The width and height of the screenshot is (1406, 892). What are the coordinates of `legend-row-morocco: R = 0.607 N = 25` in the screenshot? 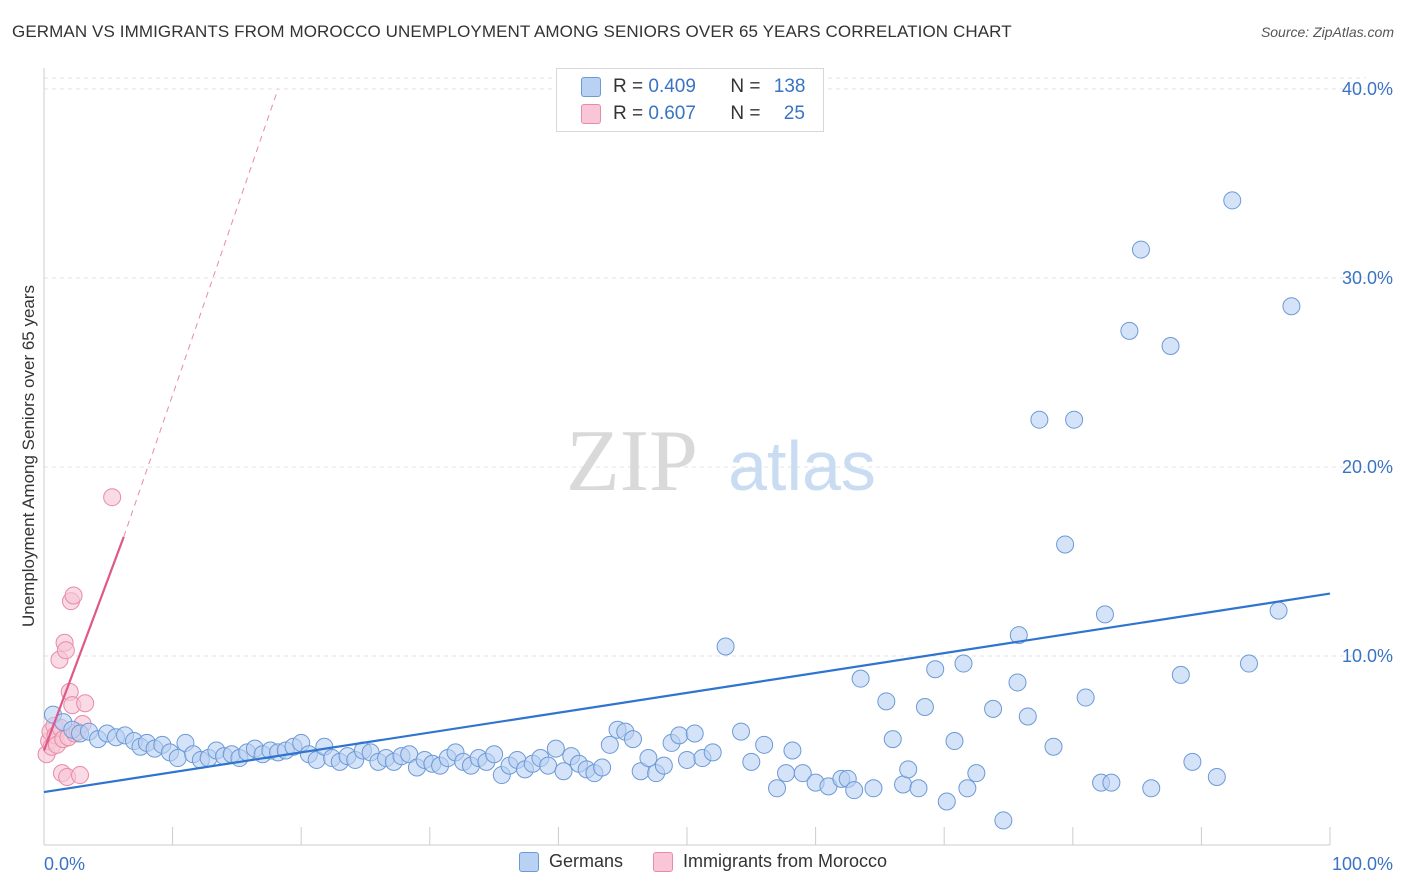 It's located at (693, 114).